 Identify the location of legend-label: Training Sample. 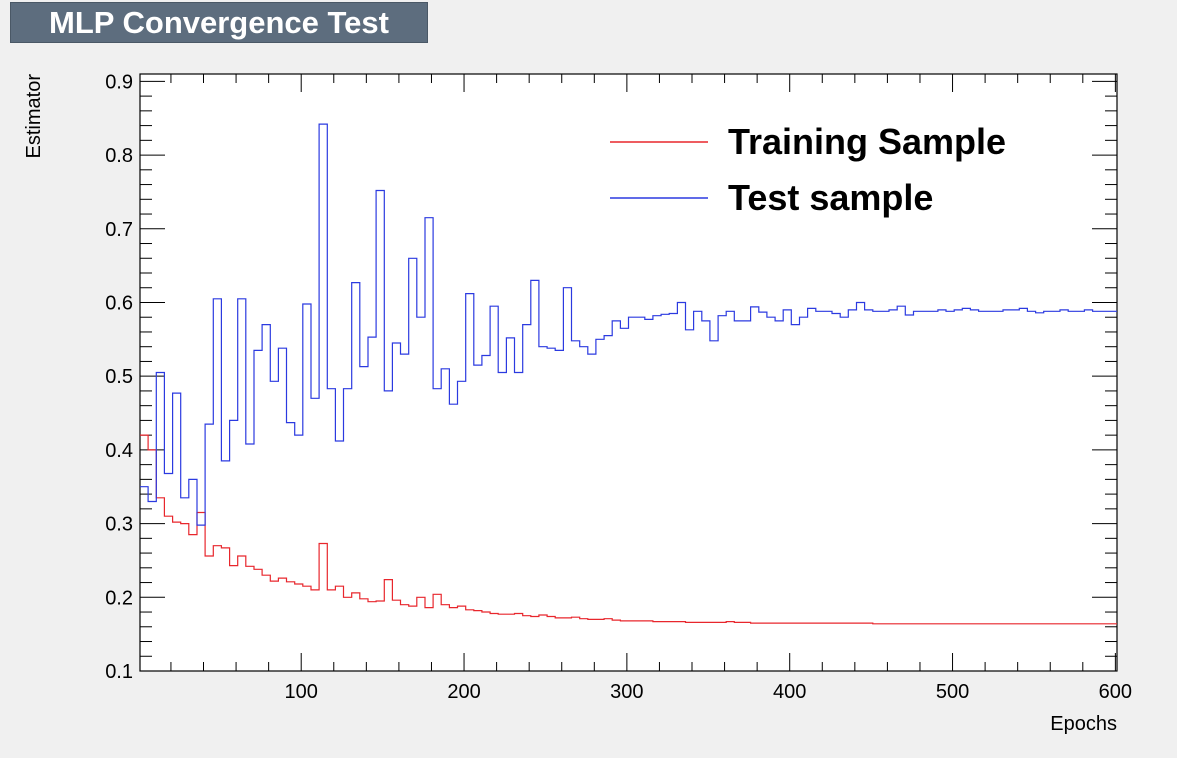
(867, 141).